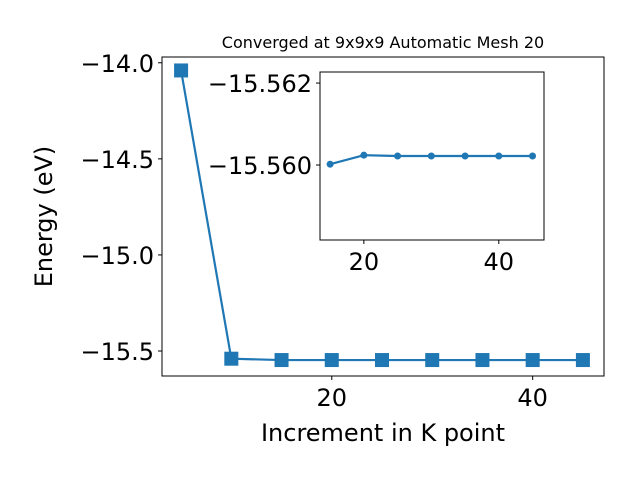  What do you see at coordinates (383, 42) in the screenshot?
I see `chart-title: Converged at 9x9x9 Automatic Mesh 20` at bounding box center [383, 42].